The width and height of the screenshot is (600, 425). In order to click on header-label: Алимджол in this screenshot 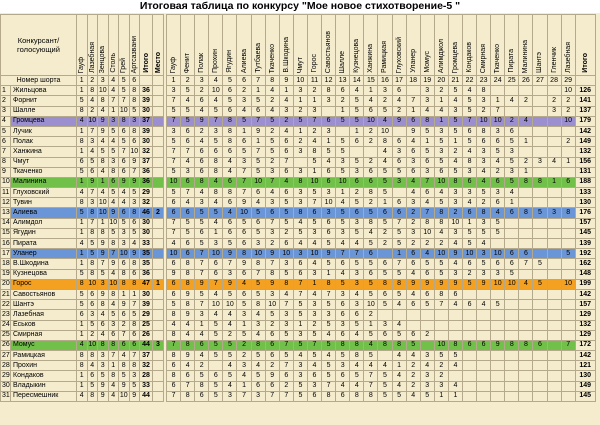, I will do `click(441, 55)`.